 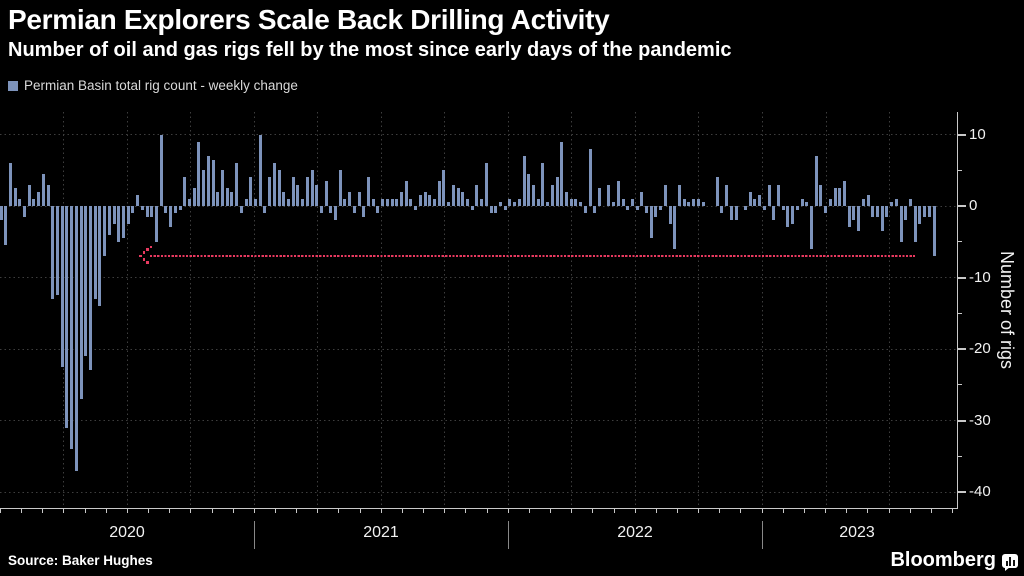 What do you see at coordinates (80, 560) in the screenshot?
I see `source-credit: Source: Baker Hughes` at bounding box center [80, 560].